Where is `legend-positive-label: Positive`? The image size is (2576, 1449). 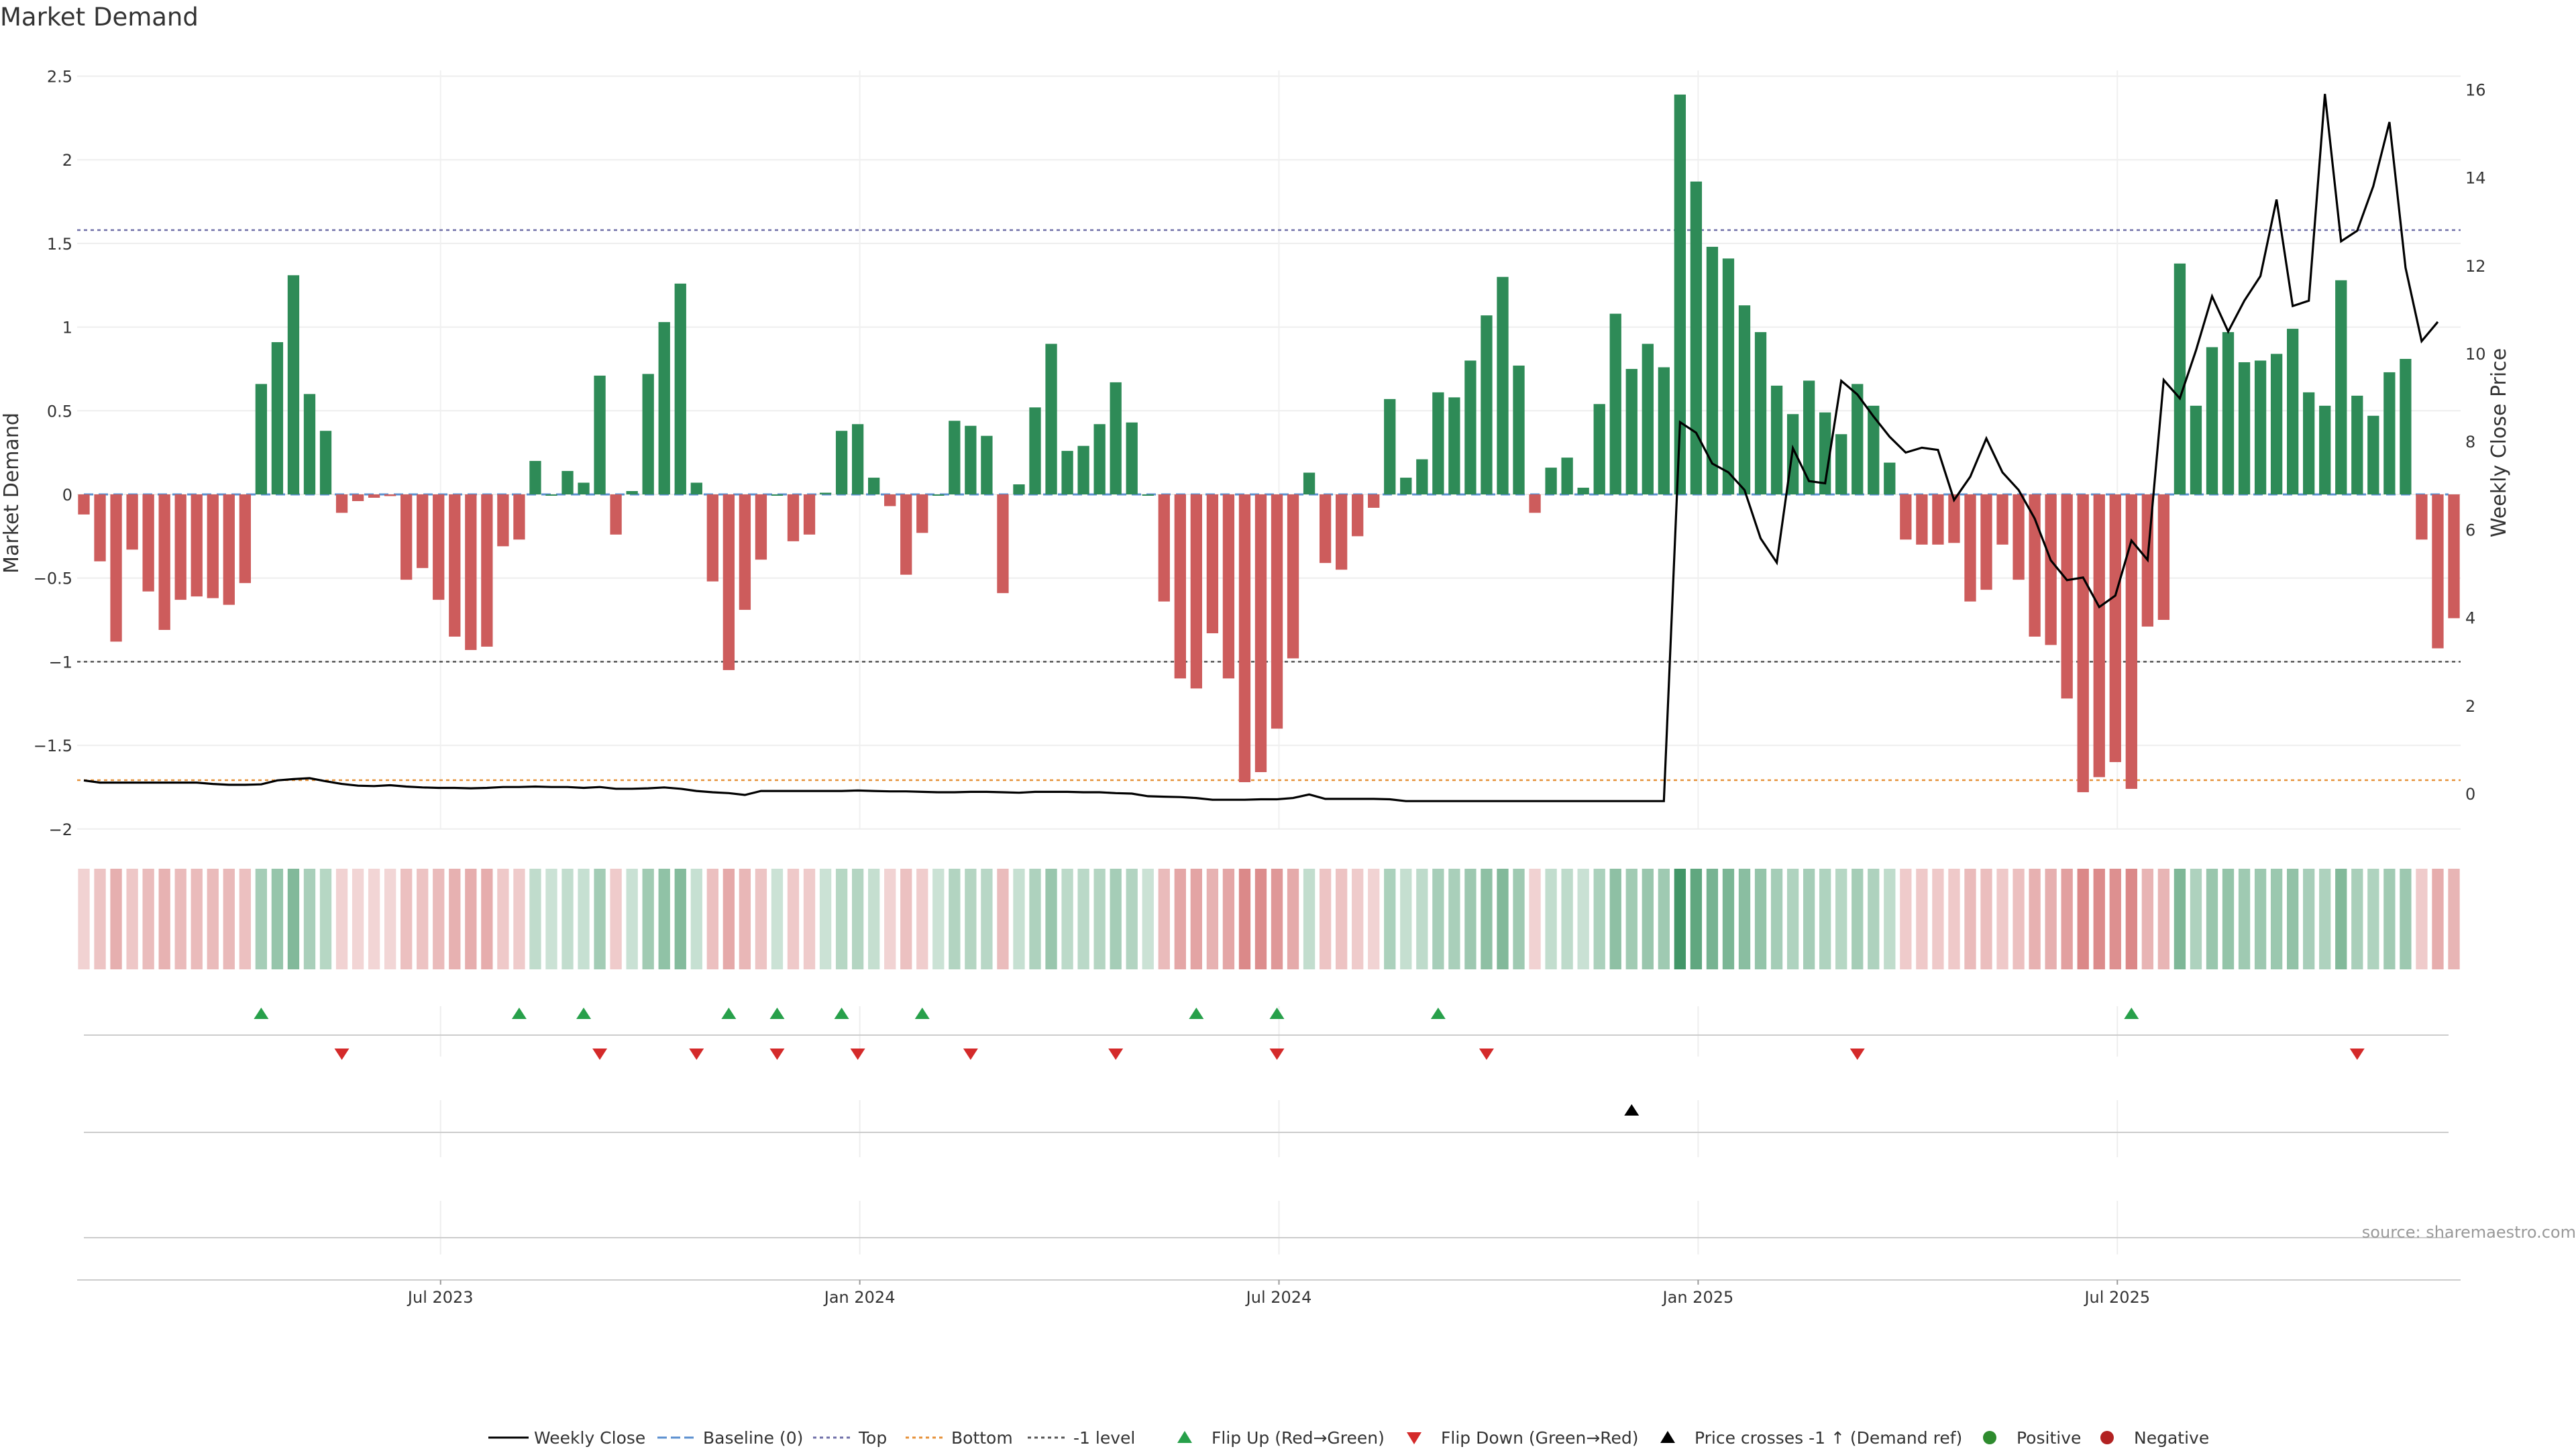
legend-positive-label: Positive is located at coordinates (2049, 1438).